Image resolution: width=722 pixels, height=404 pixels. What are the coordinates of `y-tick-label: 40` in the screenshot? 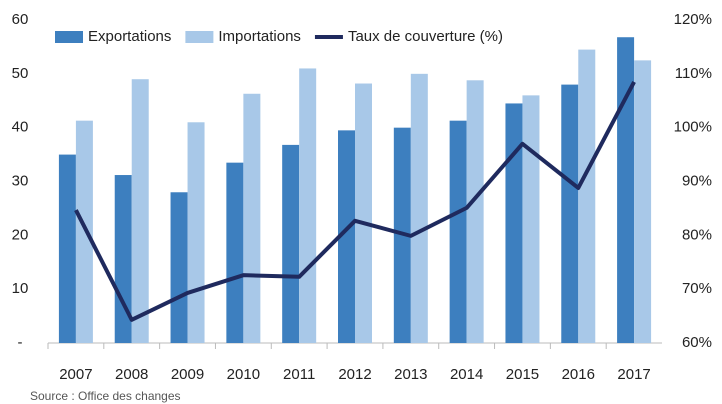 It's located at (20, 127).